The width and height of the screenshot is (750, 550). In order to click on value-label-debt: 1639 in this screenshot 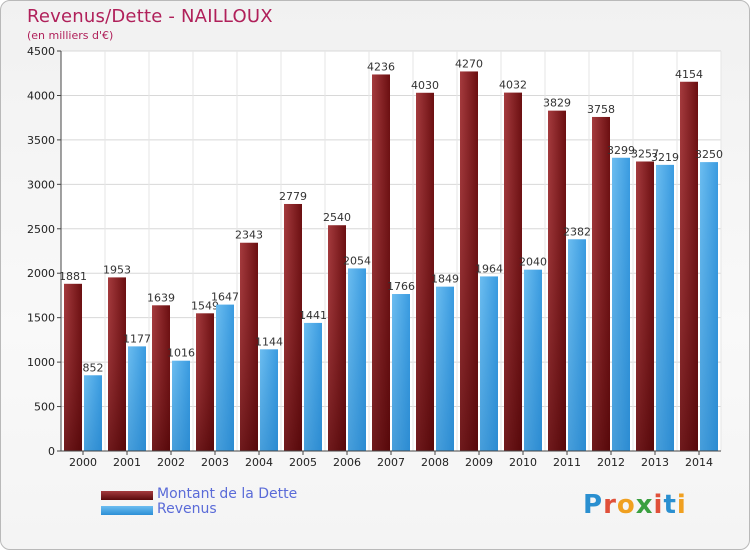, I will do `click(161, 297)`.